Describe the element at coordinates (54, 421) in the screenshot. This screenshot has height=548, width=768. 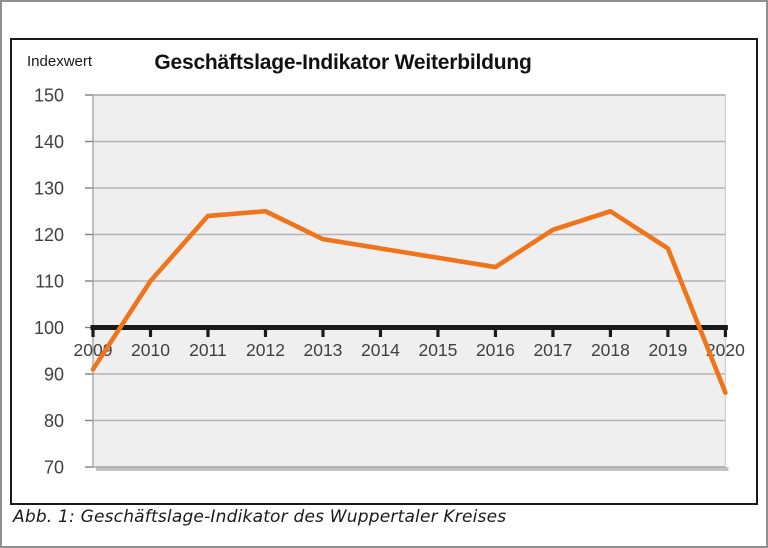
I see `y-tick-label: 80` at that location.